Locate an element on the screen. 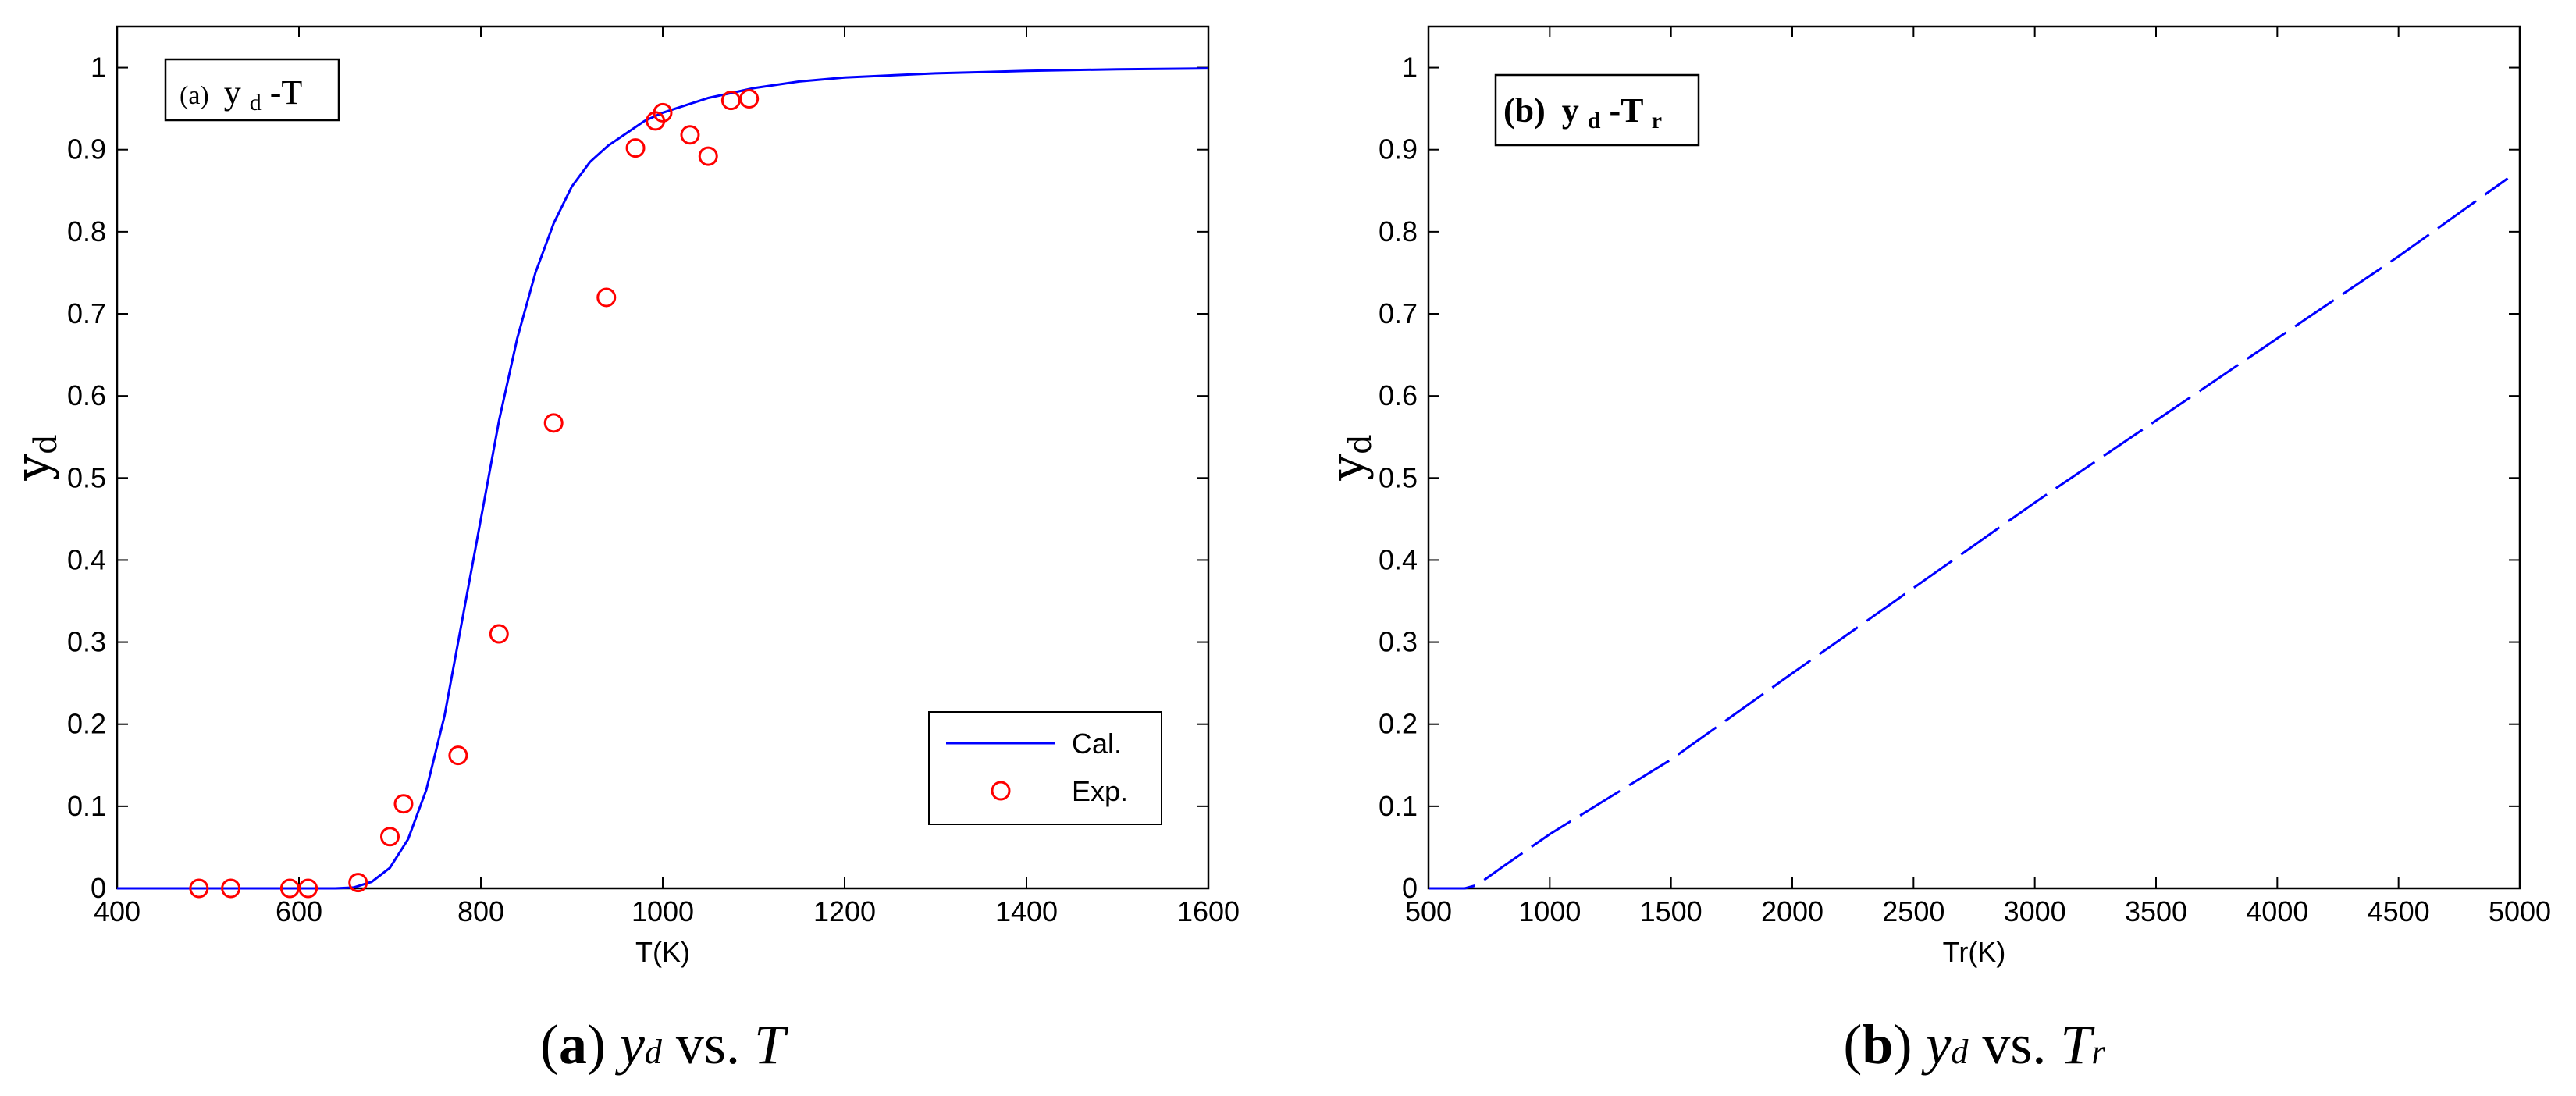 The width and height of the screenshot is (2576, 1096). x-tick-label: 400 is located at coordinates (117, 911).